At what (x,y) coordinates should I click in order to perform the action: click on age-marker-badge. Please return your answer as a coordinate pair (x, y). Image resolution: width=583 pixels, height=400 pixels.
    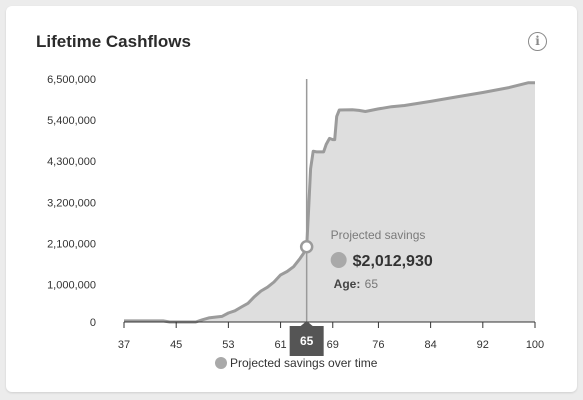
    Looking at the image, I should click on (306, 338).